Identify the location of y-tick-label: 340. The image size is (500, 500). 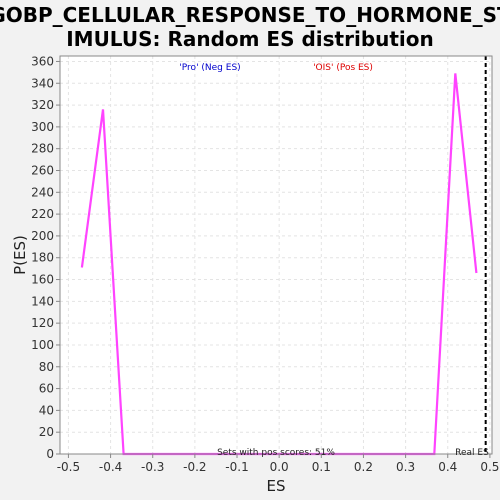
(42, 83).